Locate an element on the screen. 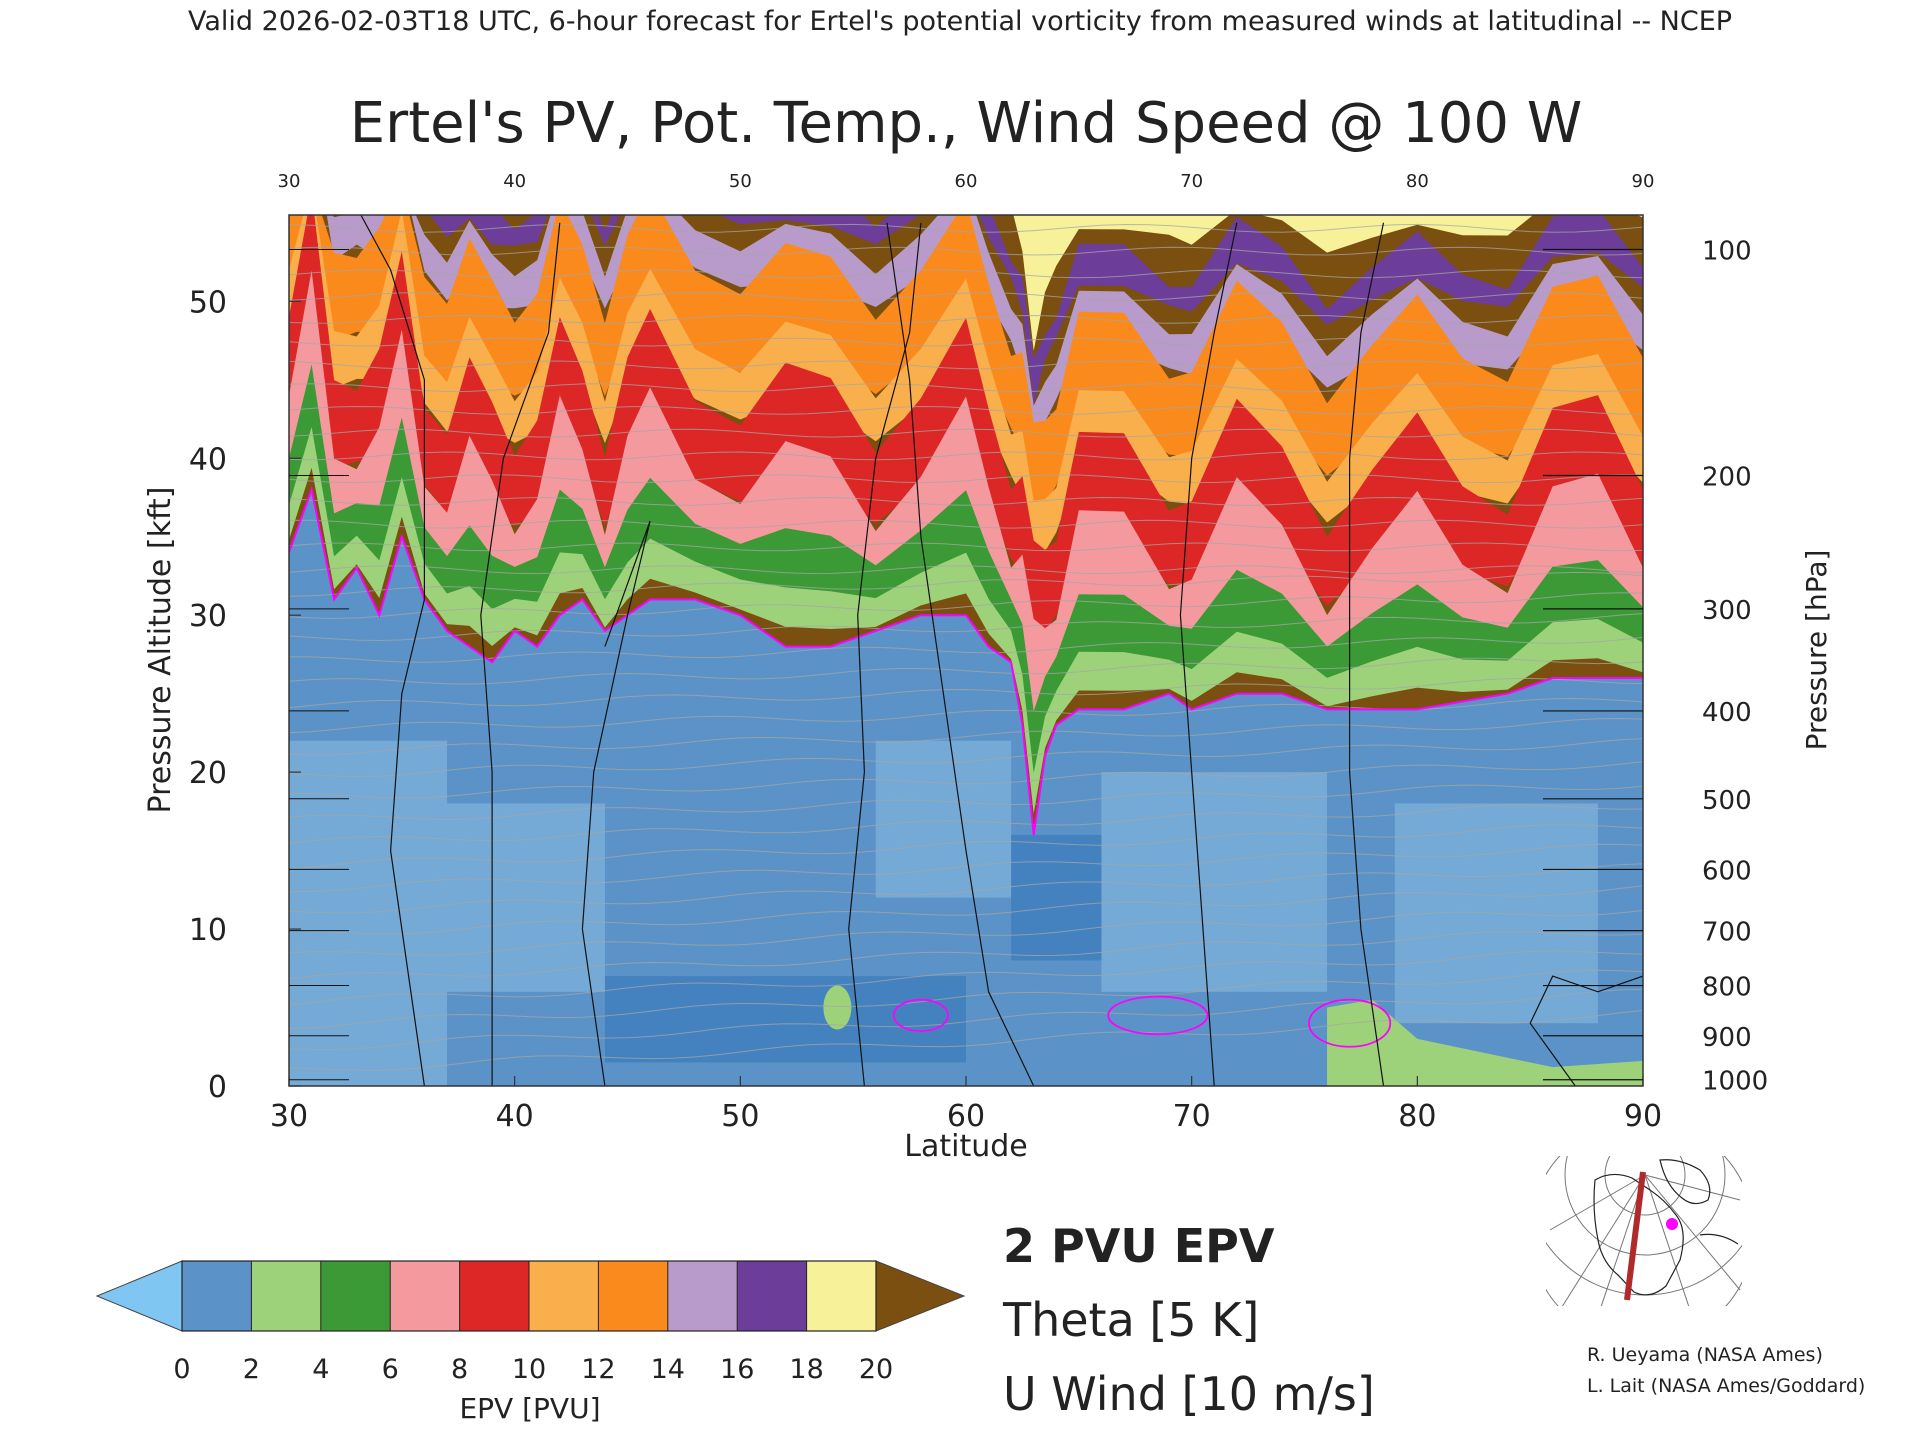 The image size is (1920, 1440). legend: 2 PVU EPV Theta [5 K] U Wind [10 m/s] is located at coordinates (1188, 1320).